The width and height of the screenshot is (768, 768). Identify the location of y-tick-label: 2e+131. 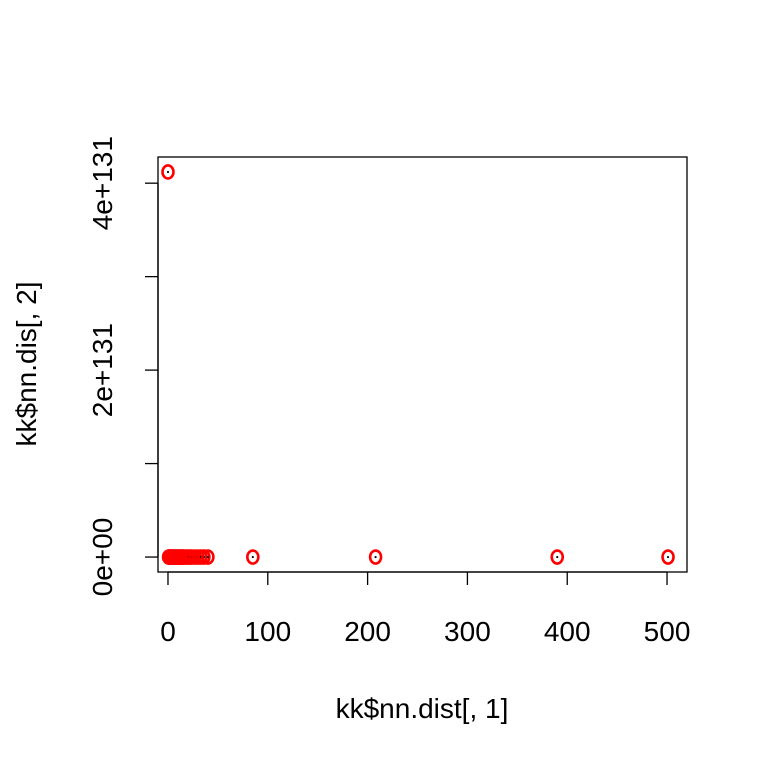
(102, 370).